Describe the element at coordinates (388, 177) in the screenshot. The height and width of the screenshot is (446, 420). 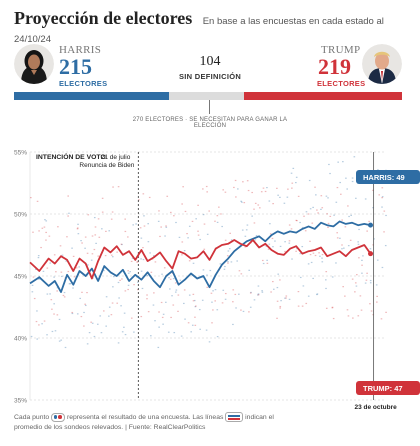
I see `end-label-harris: HARRIS: 49` at that location.